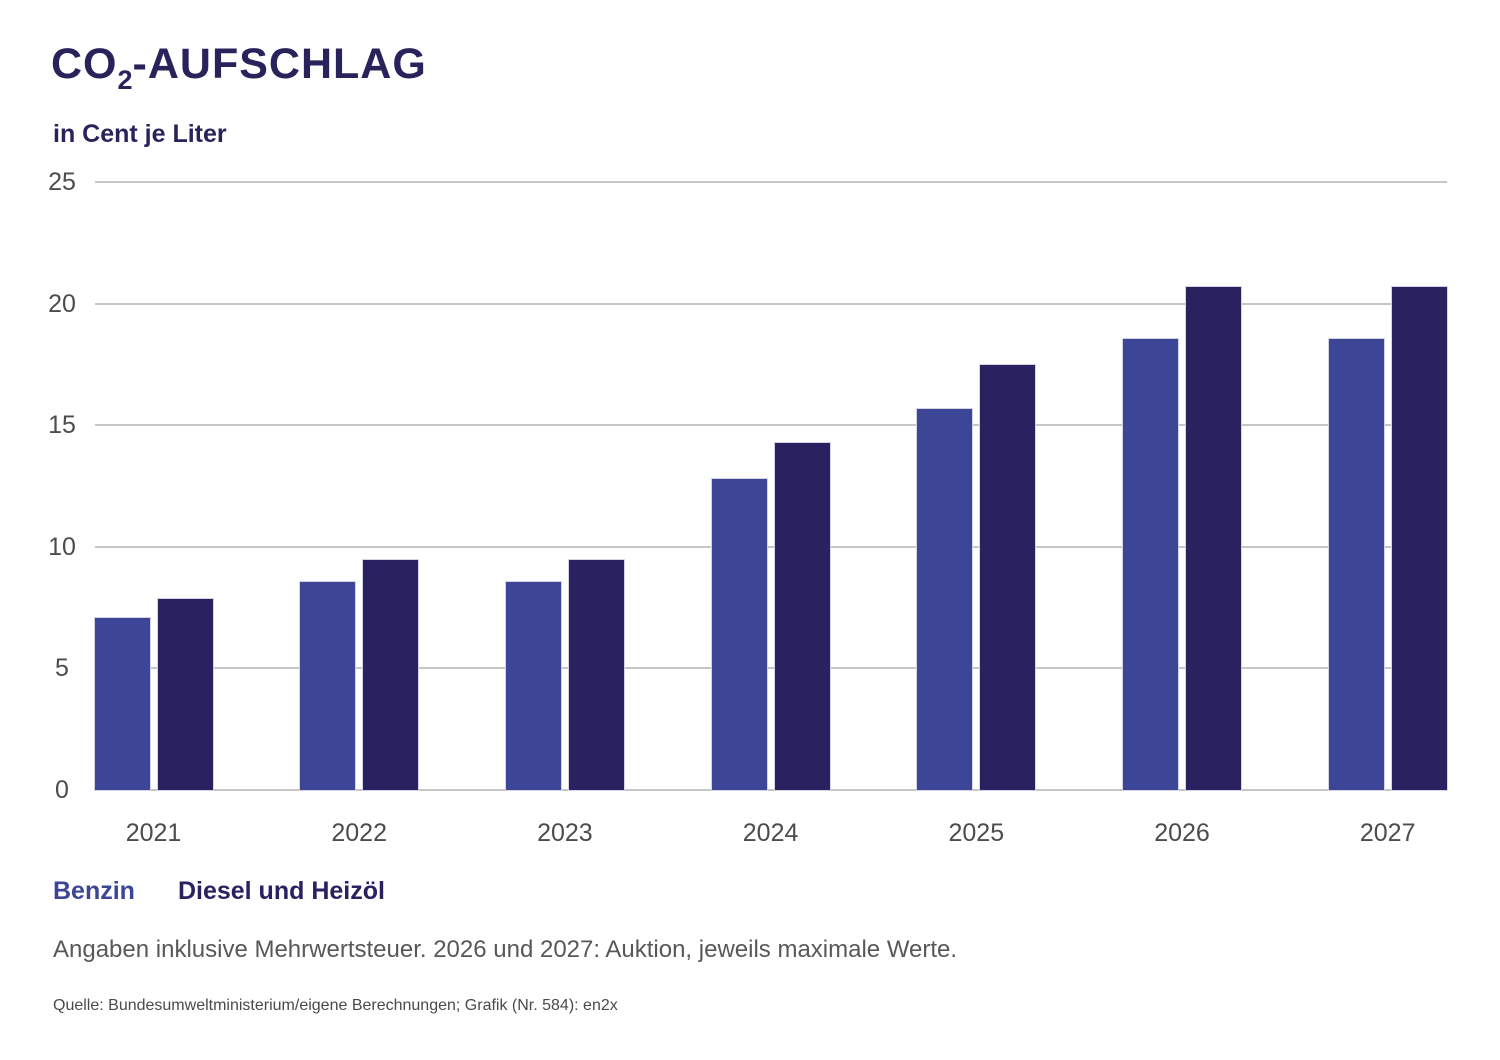 Image resolution: width=1500 pixels, height=1060 pixels. I want to click on bar-benzin-2021, so click(122, 703).